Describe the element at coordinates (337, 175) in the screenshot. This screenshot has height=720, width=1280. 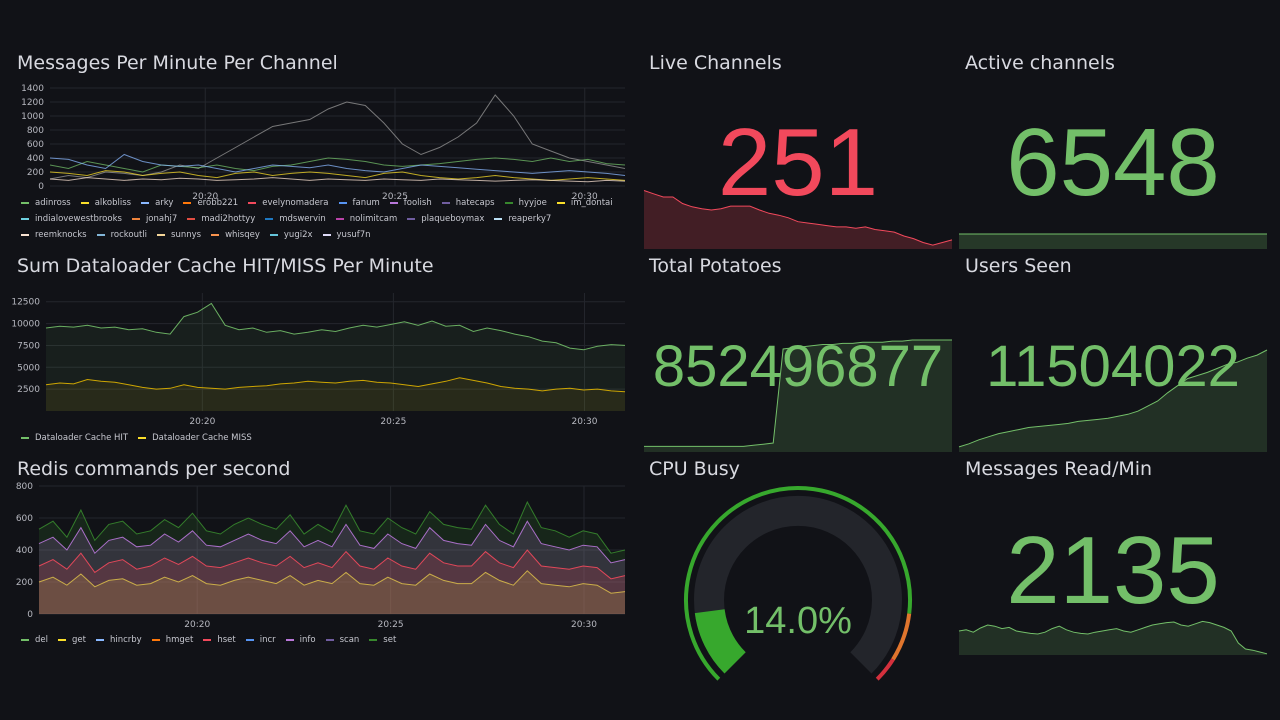
I see `series-line-misc` at that location.